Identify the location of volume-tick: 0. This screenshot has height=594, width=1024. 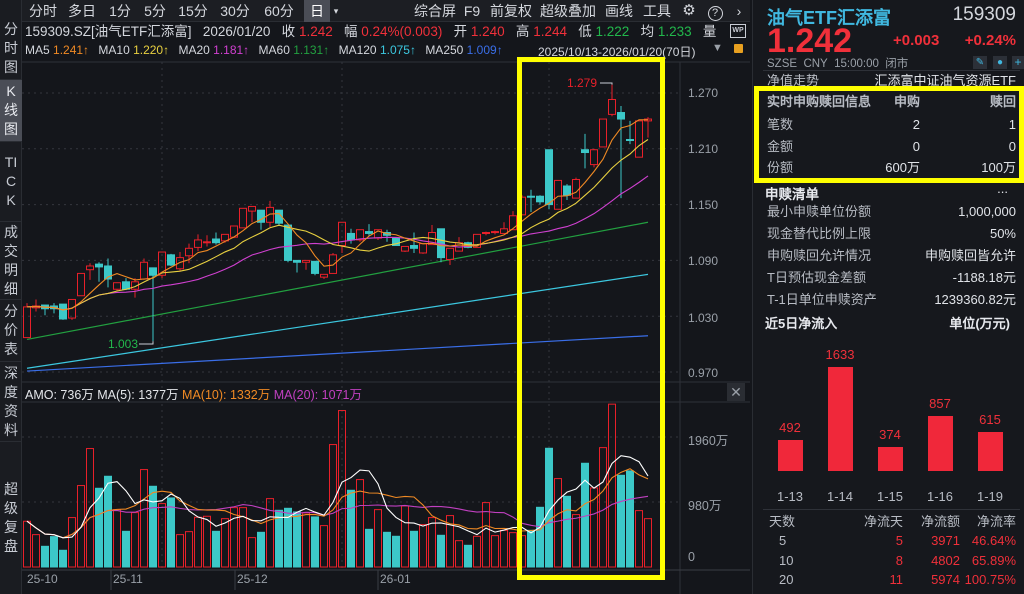
(691, 557).